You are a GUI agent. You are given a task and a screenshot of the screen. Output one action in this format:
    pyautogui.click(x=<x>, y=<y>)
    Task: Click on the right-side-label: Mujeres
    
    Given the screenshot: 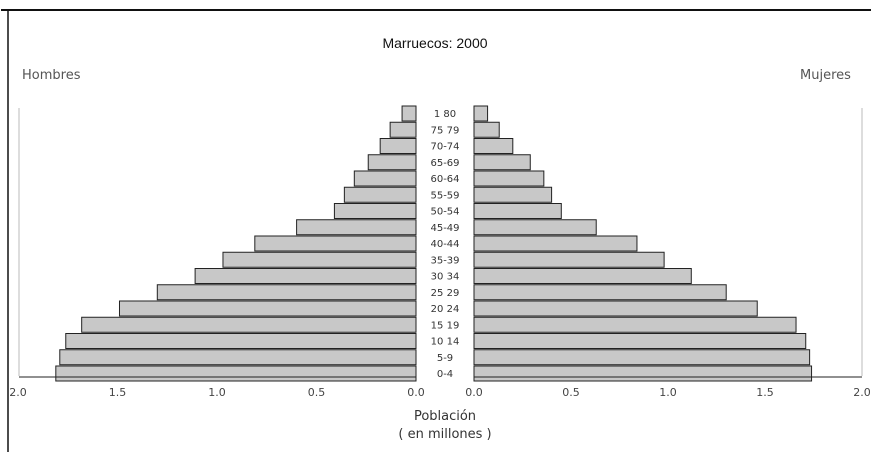 What is the action you would take?
    pyautogui.click(x=825, y=75)
    